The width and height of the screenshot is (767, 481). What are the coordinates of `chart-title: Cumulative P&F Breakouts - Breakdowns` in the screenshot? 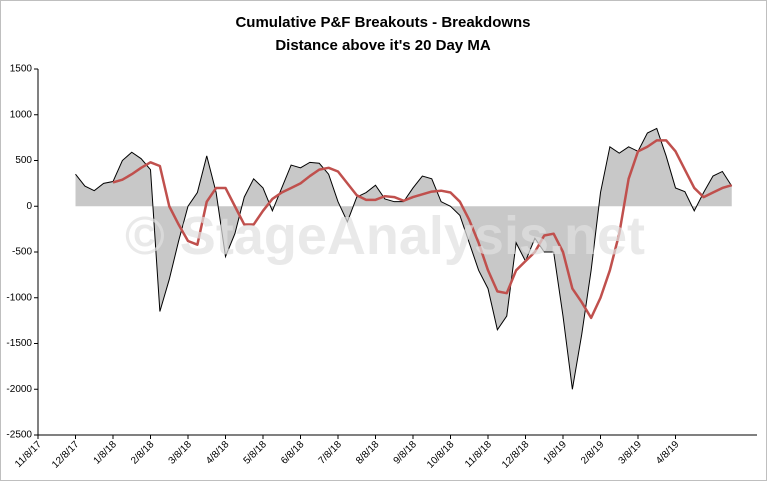 It's located at (382, 22).